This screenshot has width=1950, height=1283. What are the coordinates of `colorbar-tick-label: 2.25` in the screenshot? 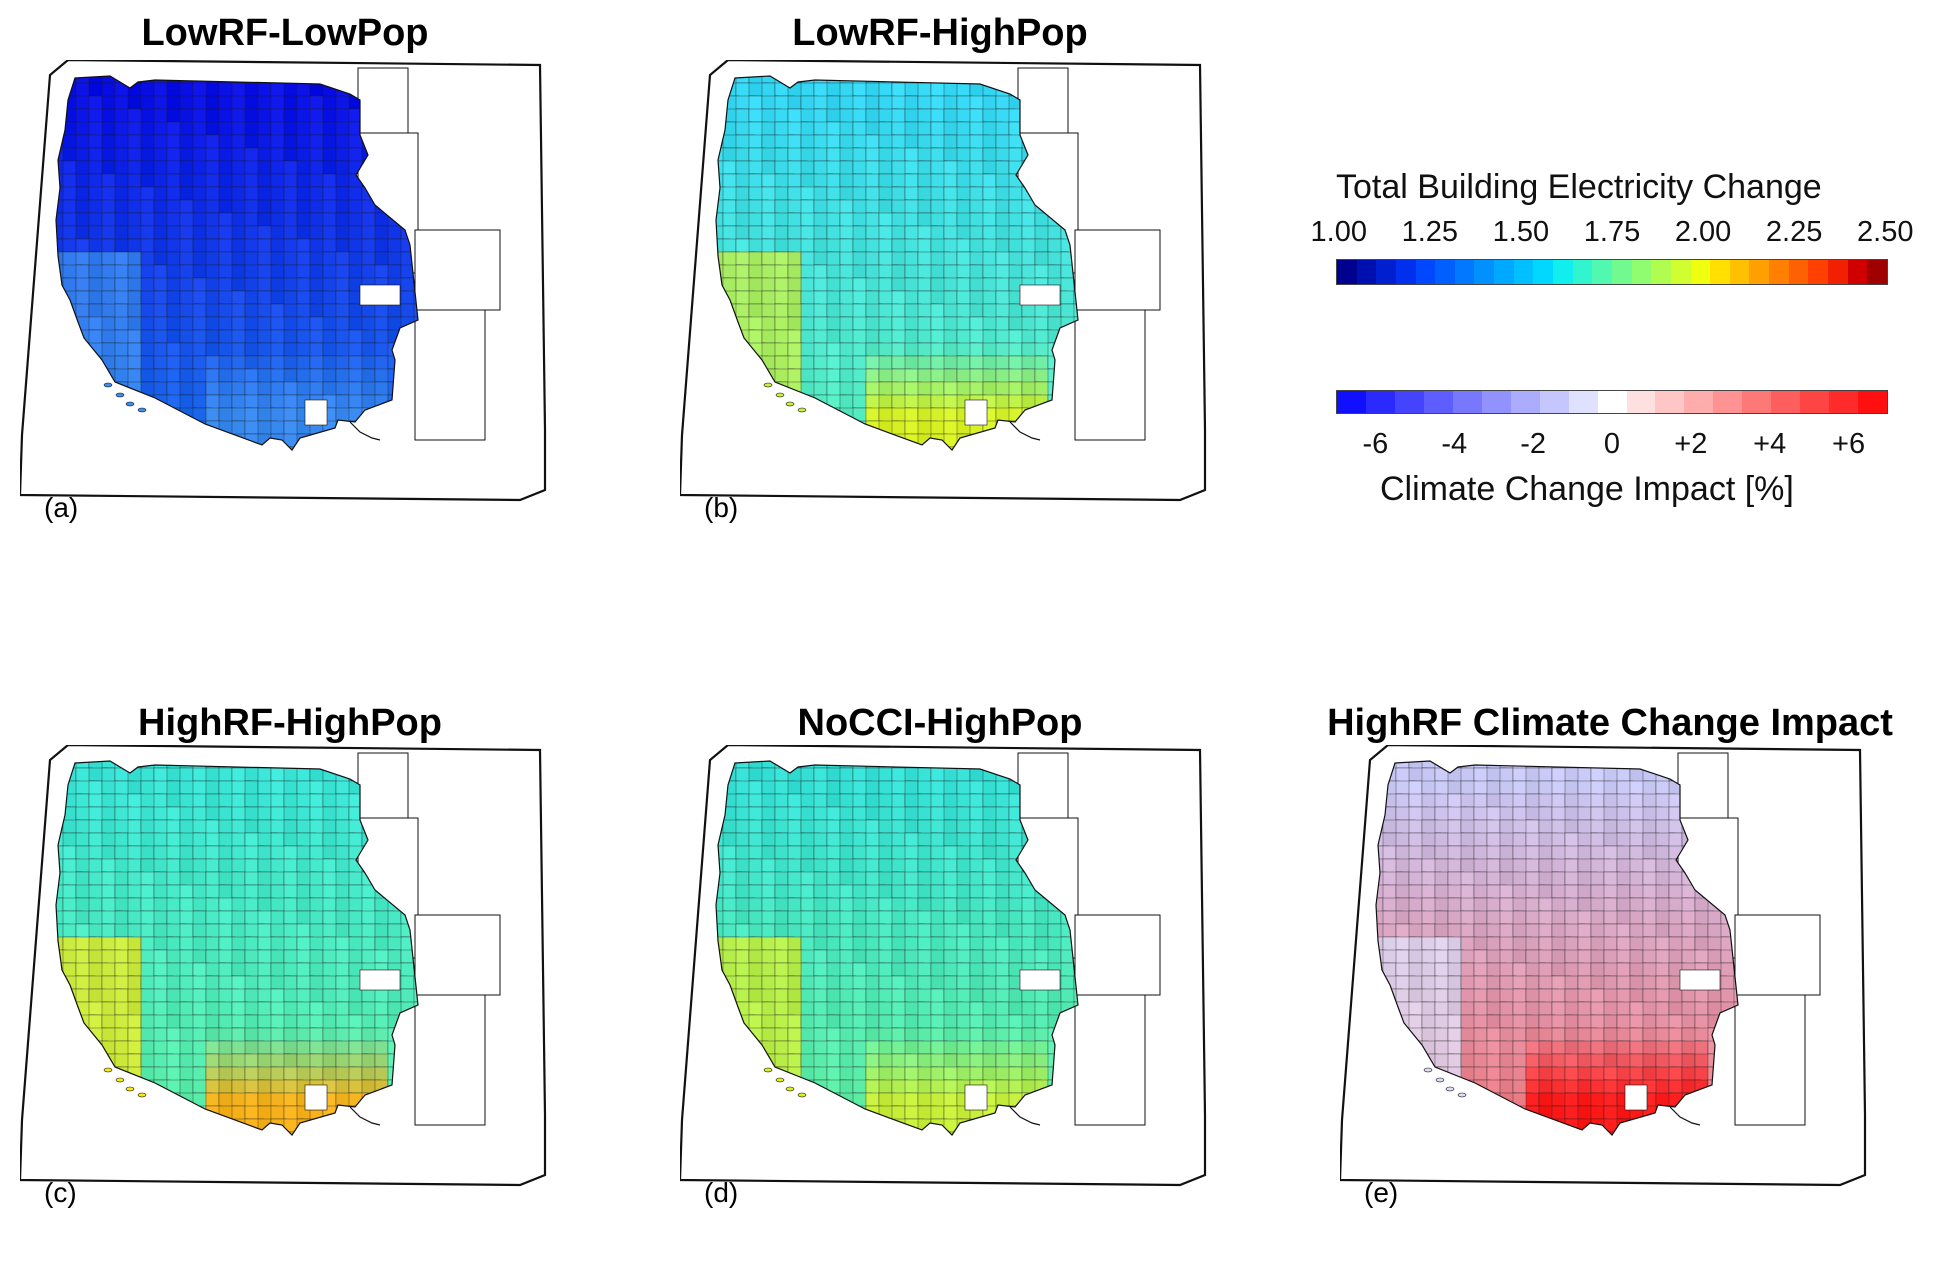 It's located at (1794, 232).